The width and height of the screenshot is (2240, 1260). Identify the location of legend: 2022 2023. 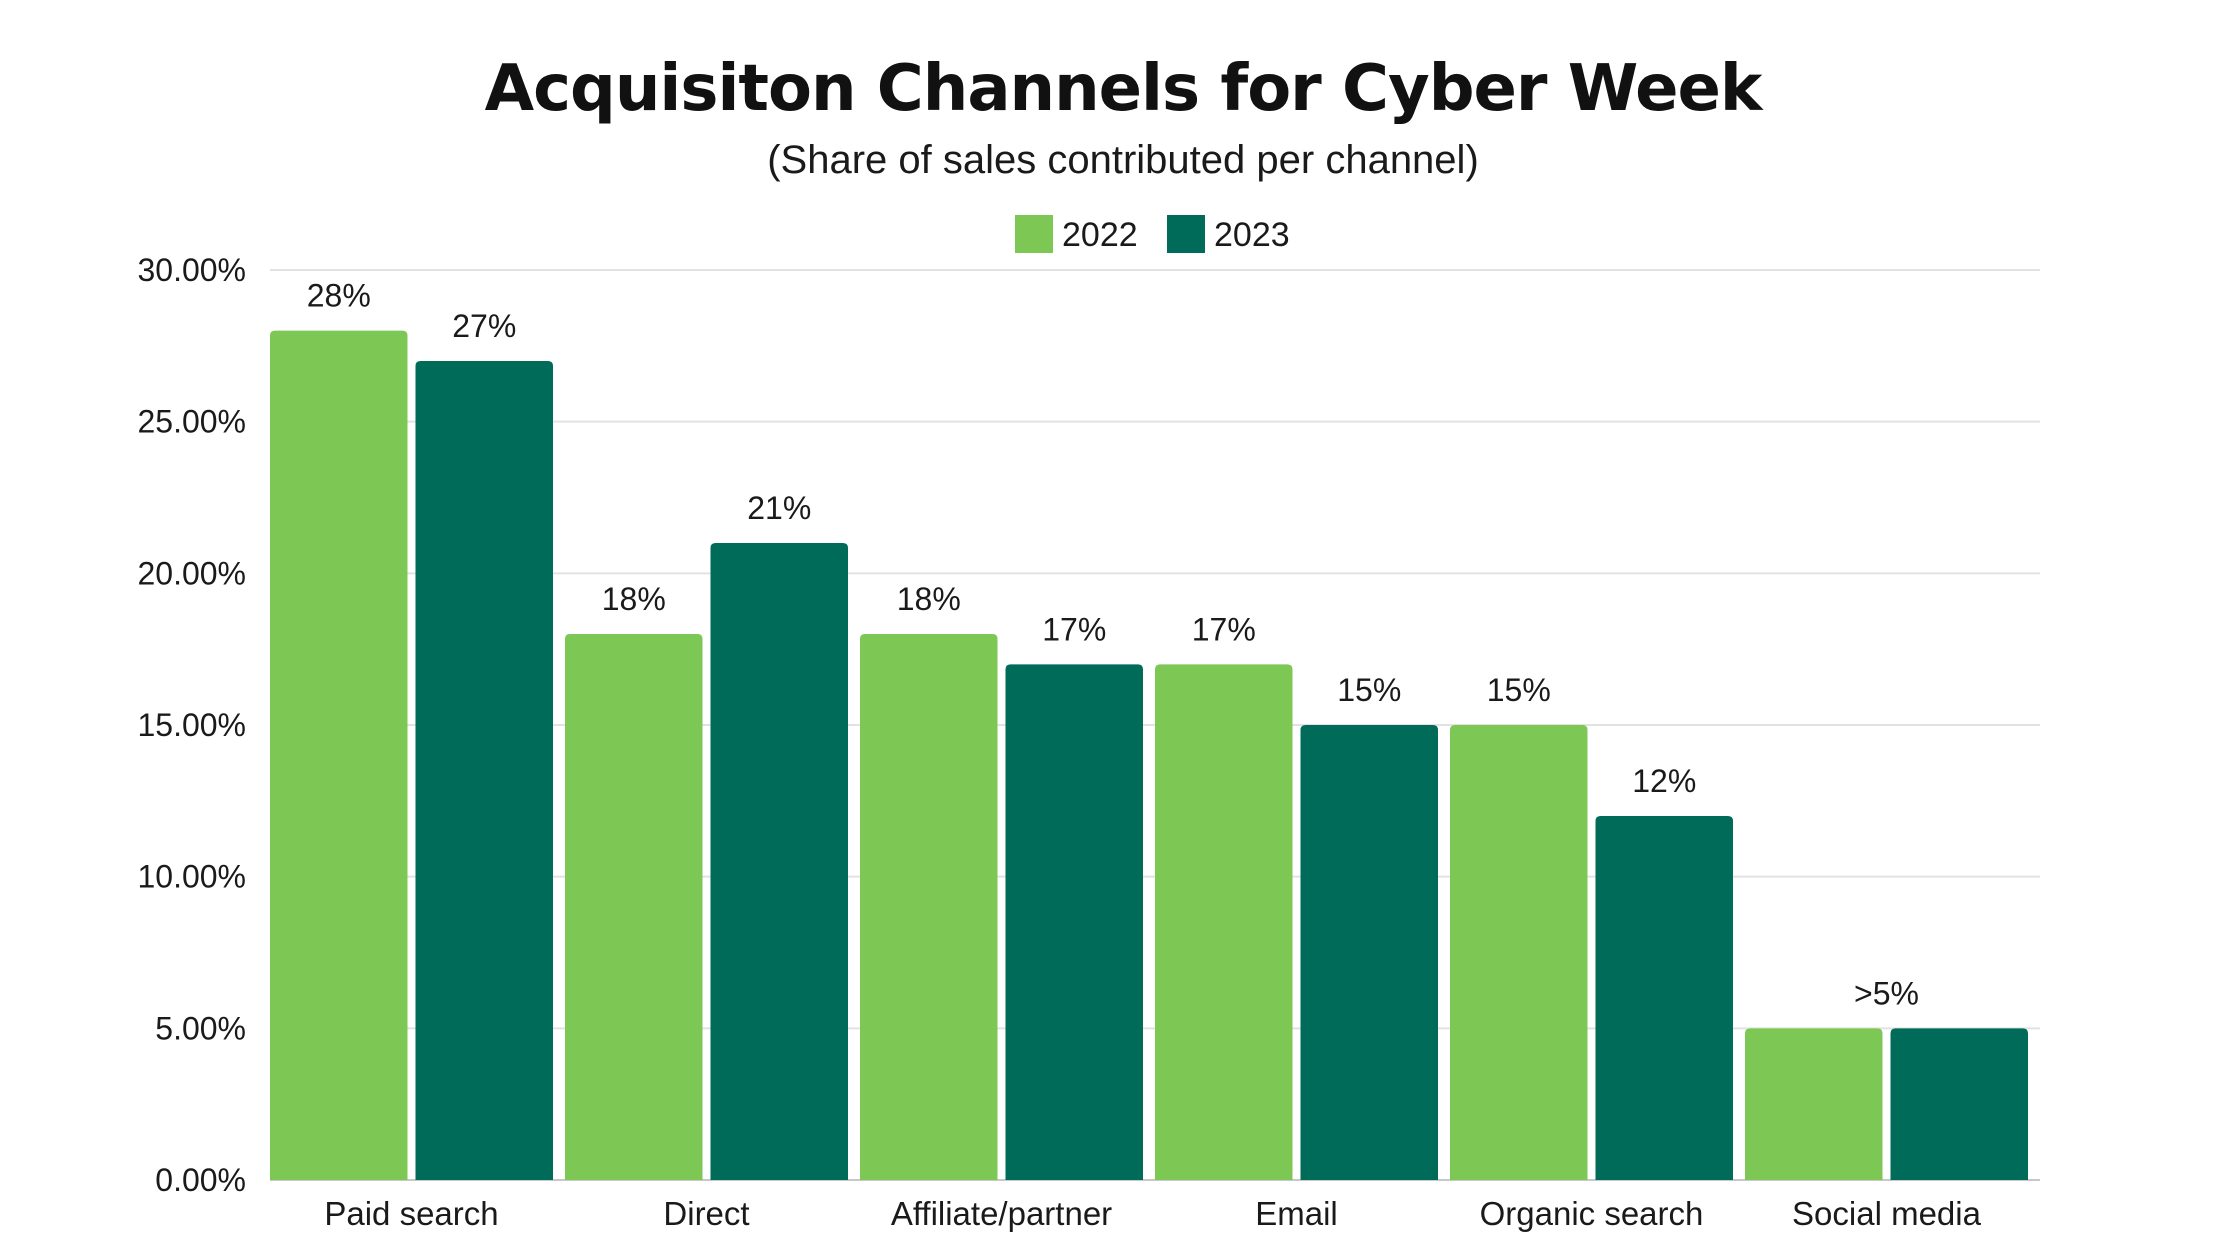
(1152, 234).